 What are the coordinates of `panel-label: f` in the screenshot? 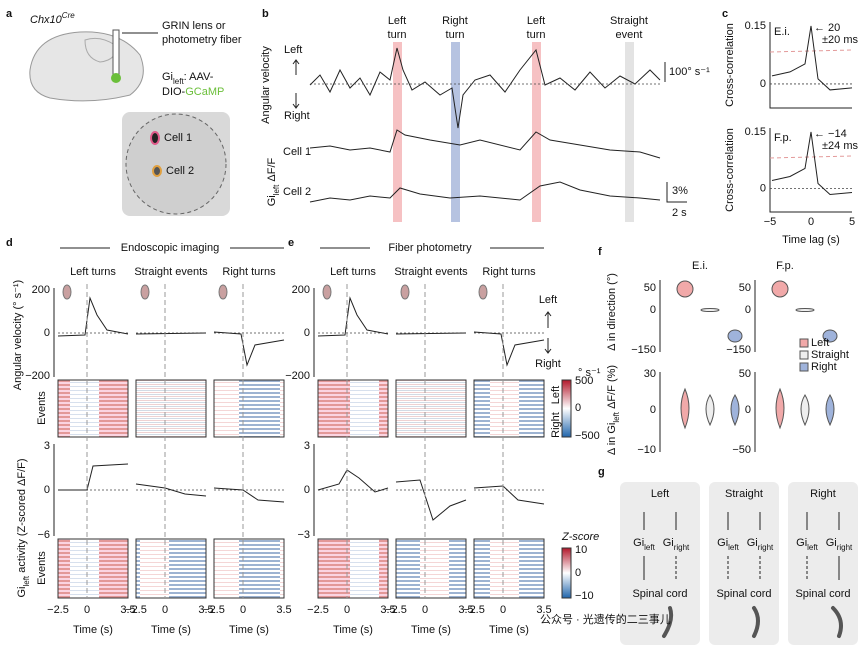 It's located at (600, 252).